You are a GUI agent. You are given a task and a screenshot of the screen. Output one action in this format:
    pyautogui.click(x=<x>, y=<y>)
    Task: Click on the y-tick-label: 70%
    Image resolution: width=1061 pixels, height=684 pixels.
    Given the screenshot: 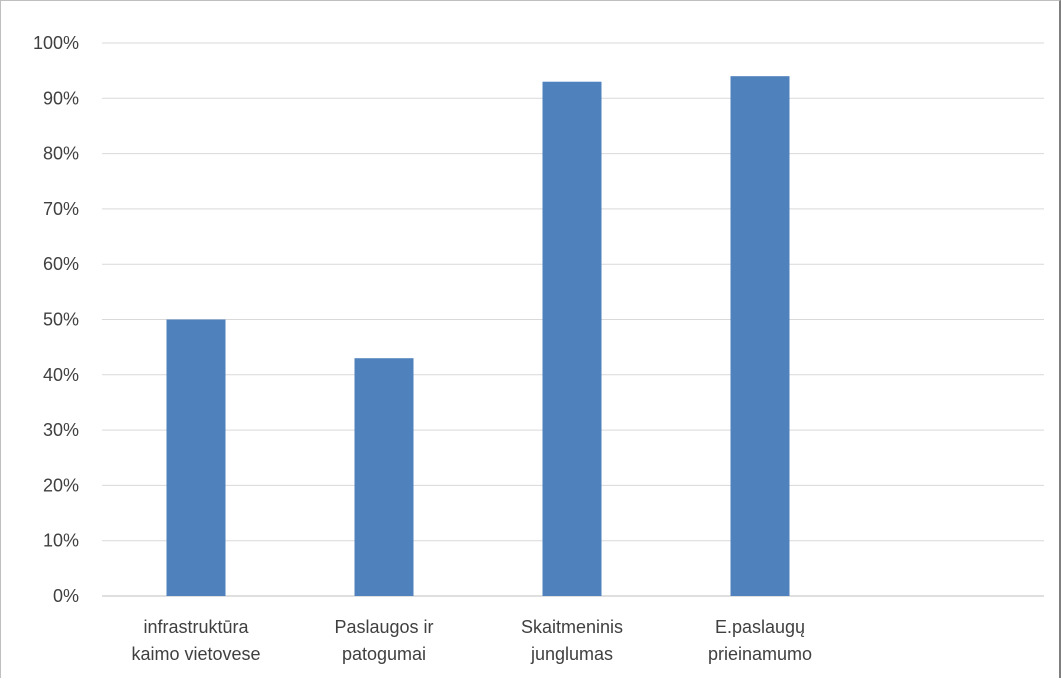 What is the action you would take?
    pyautogui.click(x=61, y=209)
    